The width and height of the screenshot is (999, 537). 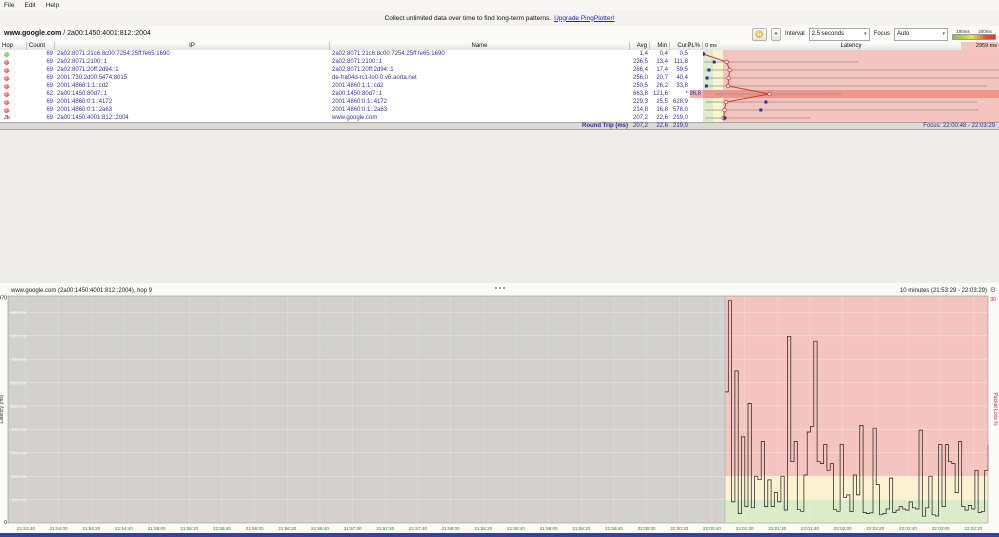 What do you see at coordinates (921, 34) in the screenshot?
I see `focus-select: Auto ▾` at bounding box center [921, 34].